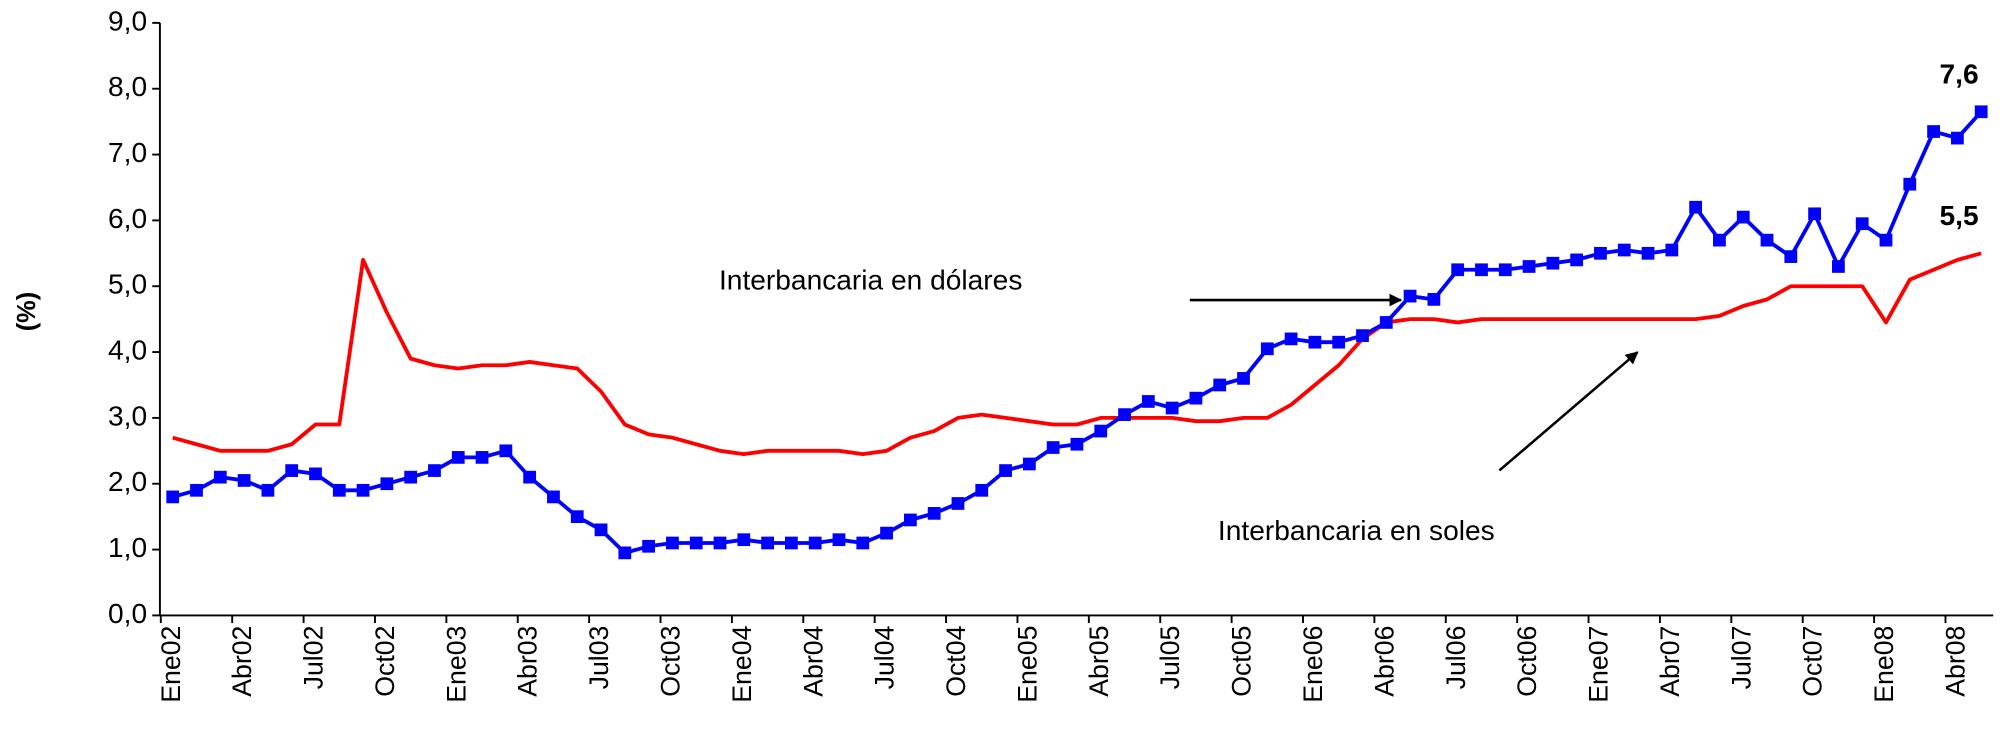 This screenshot has width=2006, height=754. What do you see at coordinates (1027, 664) in the screenshot?
I see `x-tick-label: Ene05` at bounding box center [1027, 664].